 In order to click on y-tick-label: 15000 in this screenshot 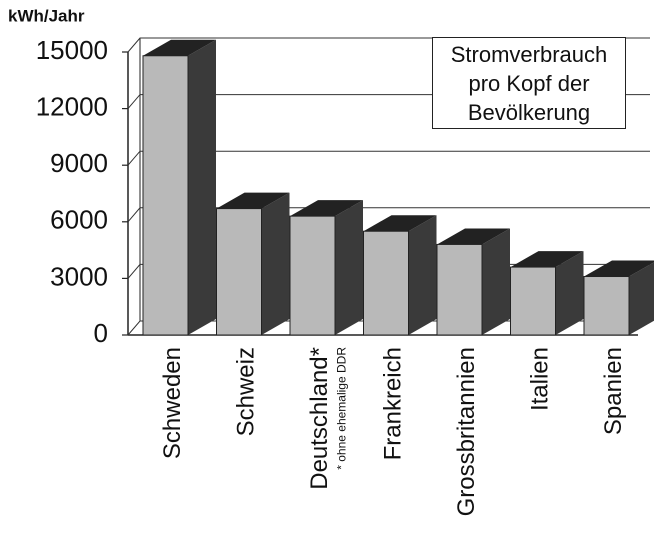, I will do `click(72, 50)`.